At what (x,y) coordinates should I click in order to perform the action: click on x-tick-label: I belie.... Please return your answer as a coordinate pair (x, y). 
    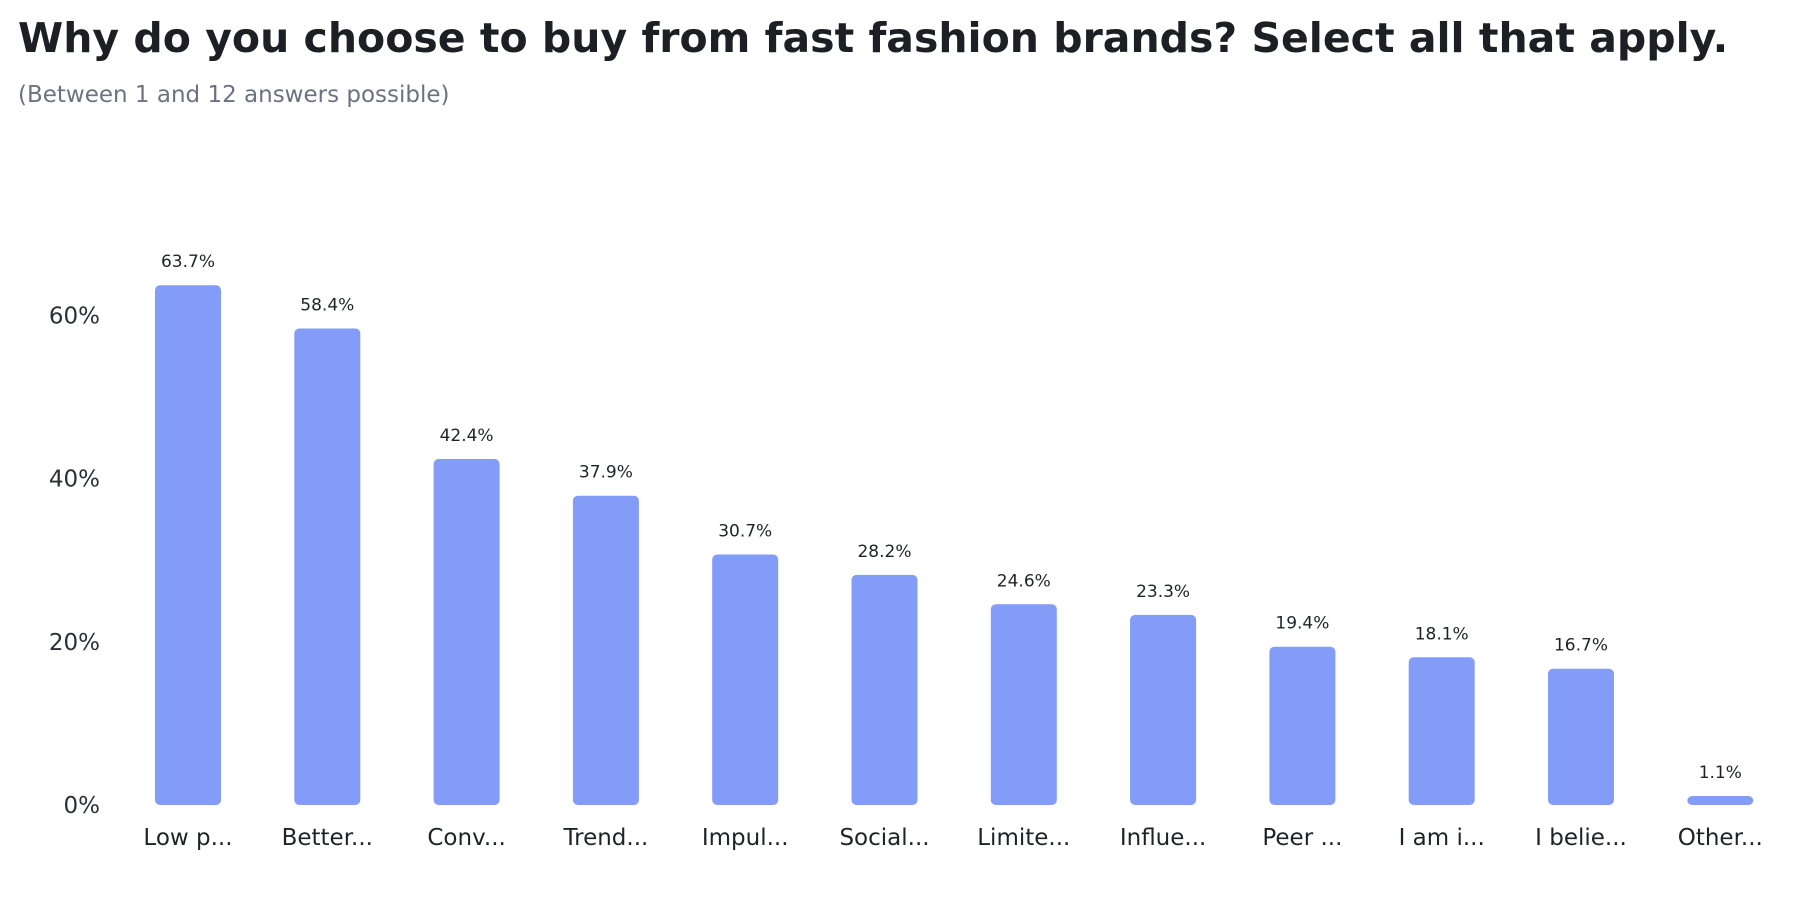
    Looking at the image, I should click on (1581, 838).